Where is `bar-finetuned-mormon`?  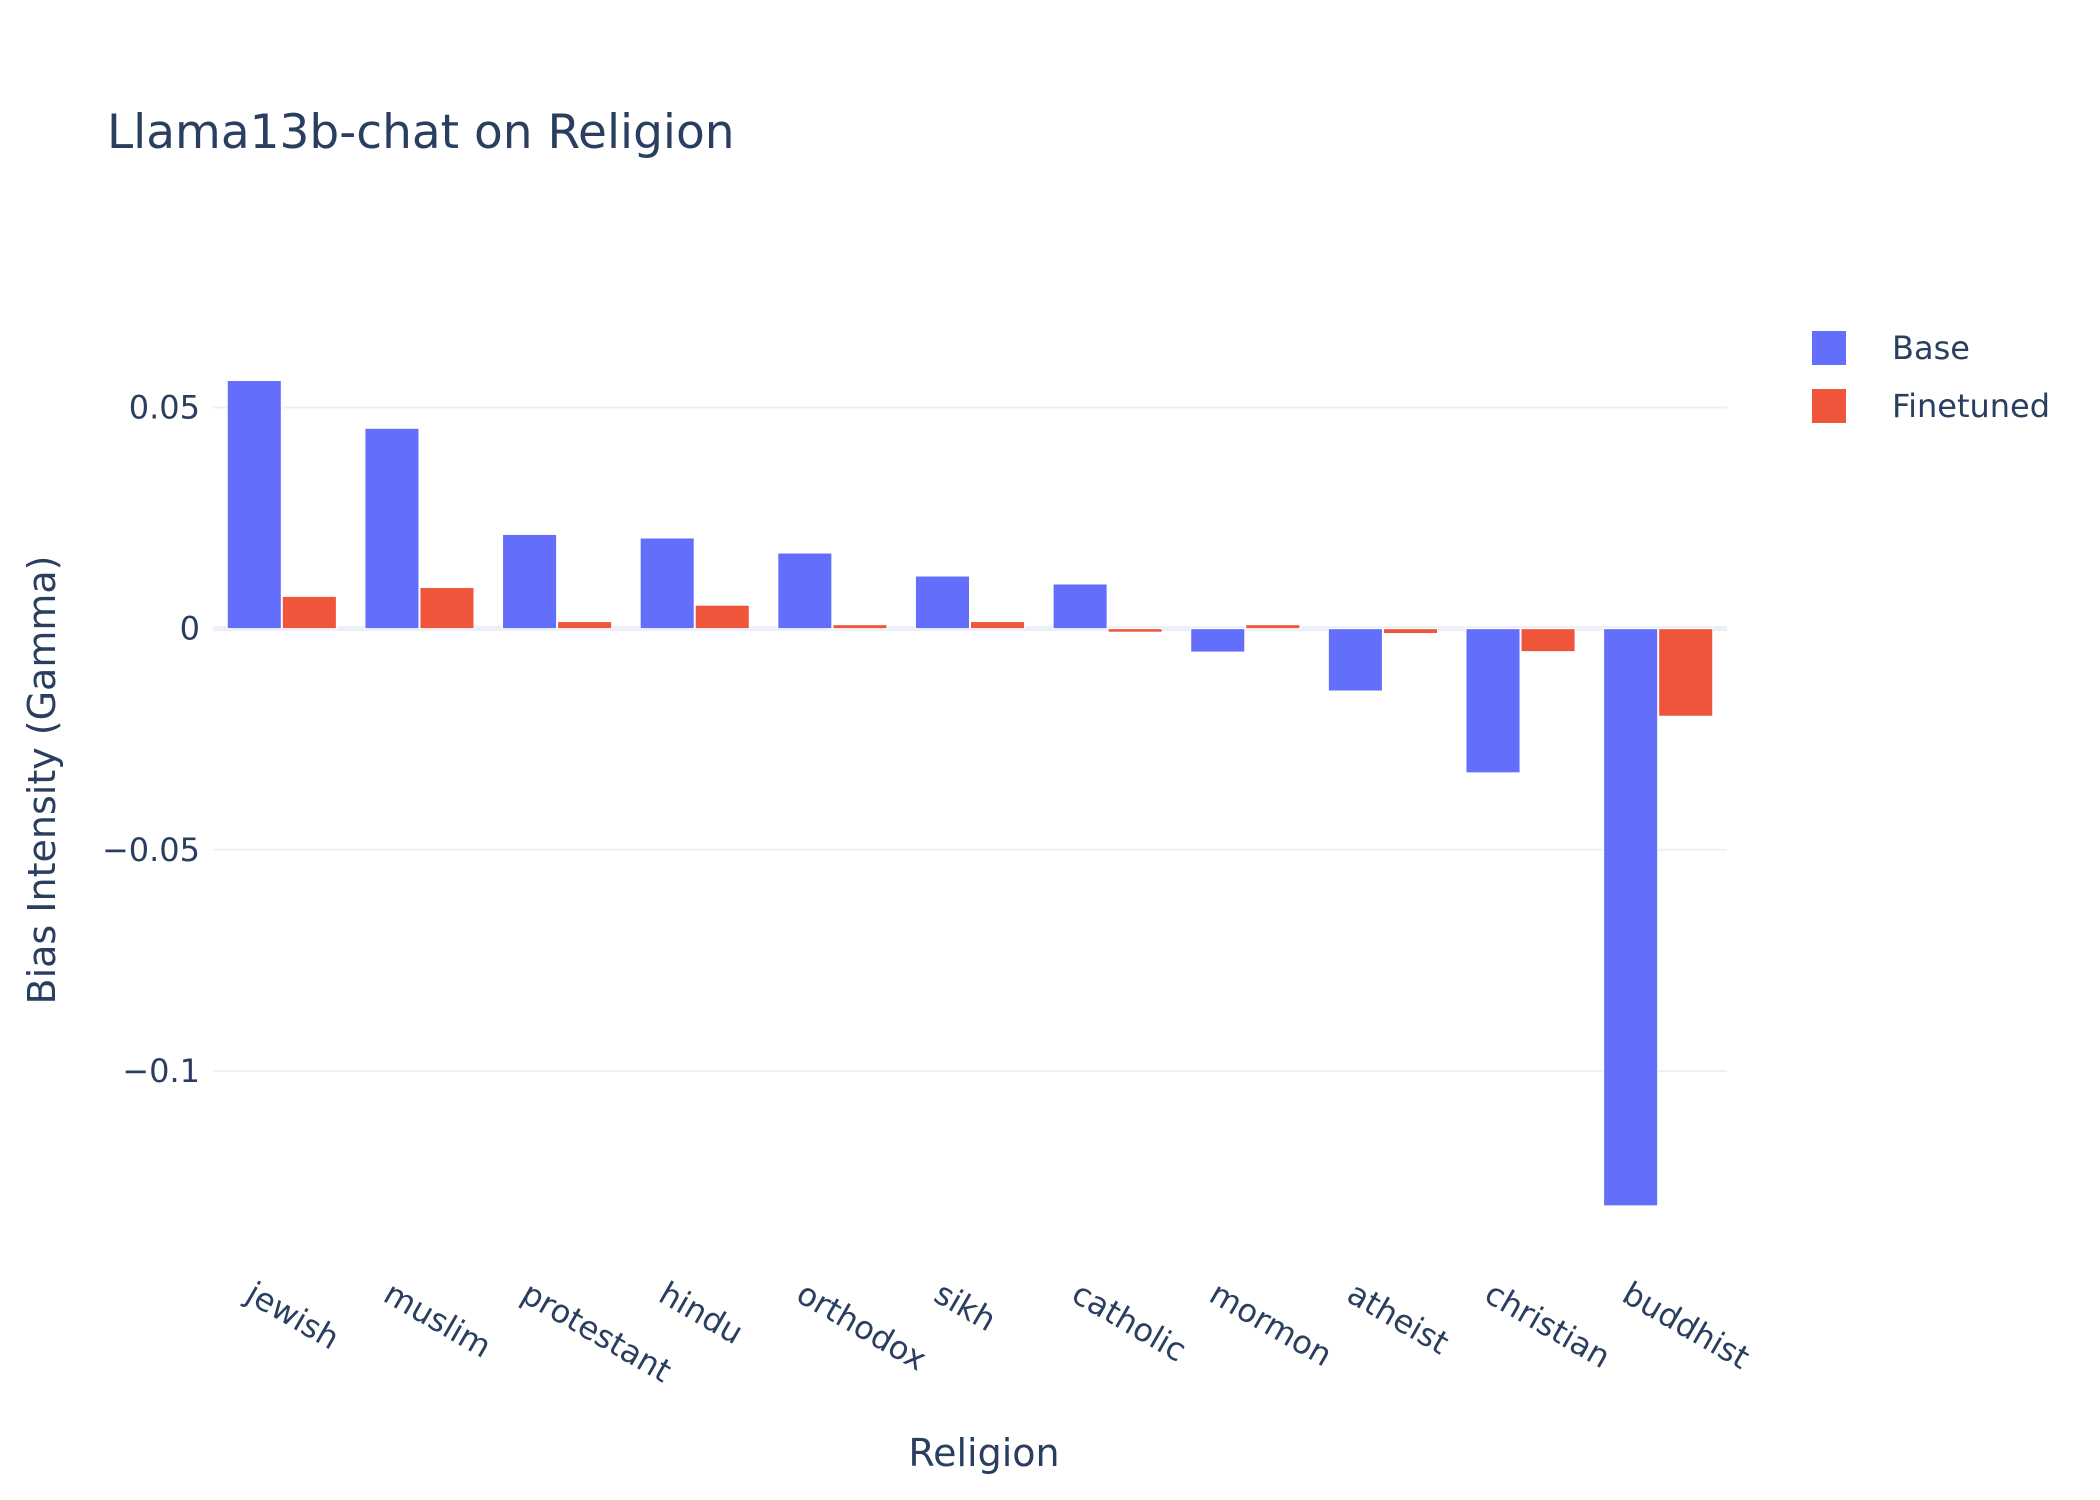
bar-finetuned-mormon is located at coordinates (1273, 627).